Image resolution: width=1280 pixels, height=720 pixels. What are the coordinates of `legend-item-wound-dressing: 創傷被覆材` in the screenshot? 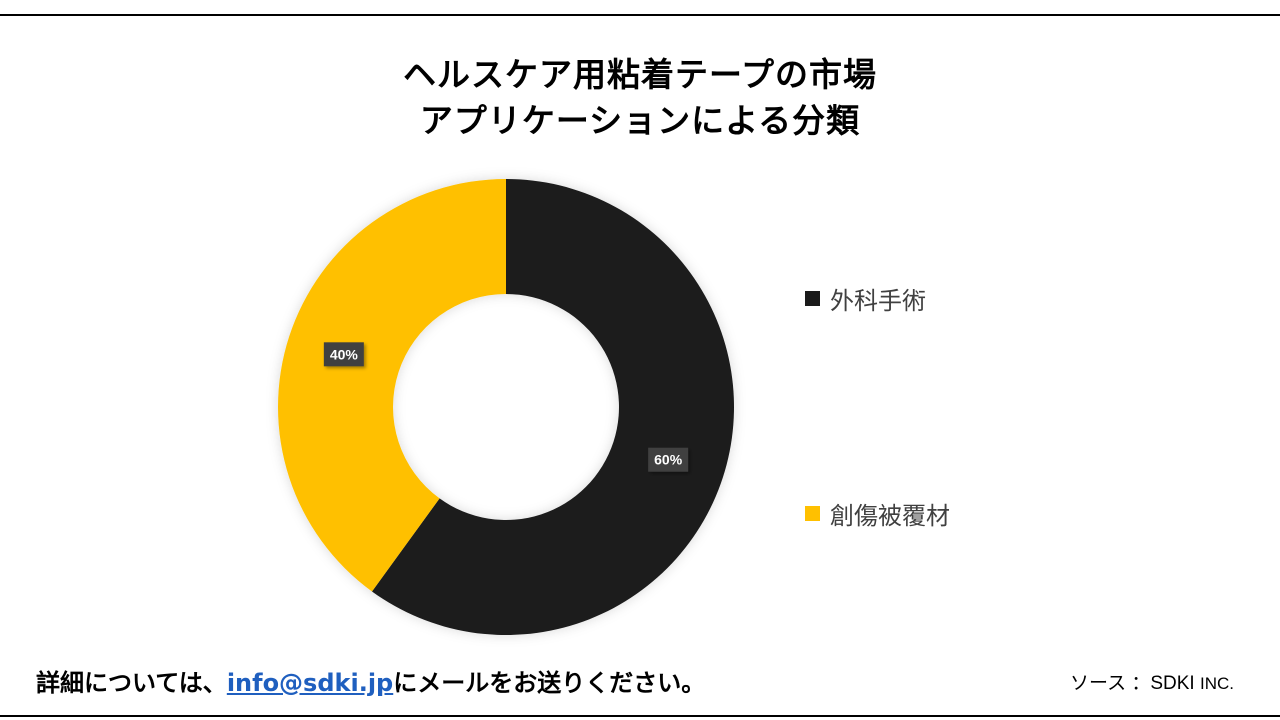 It's located at (877, 513).